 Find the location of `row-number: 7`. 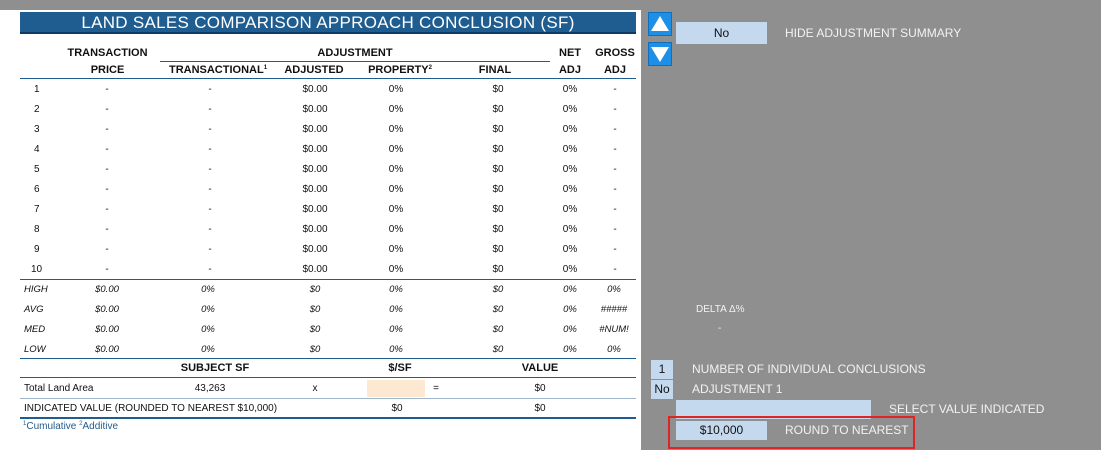

row-number: 7 is located at coordinates (37, 209).